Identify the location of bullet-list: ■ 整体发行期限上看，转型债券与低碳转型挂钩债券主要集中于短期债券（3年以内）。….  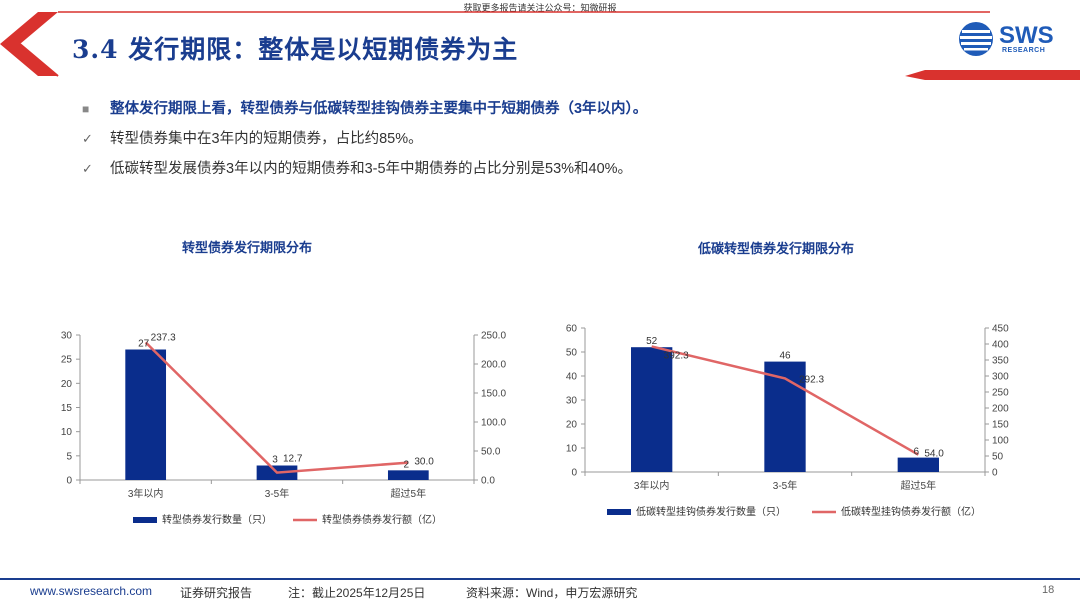
(562, 142).